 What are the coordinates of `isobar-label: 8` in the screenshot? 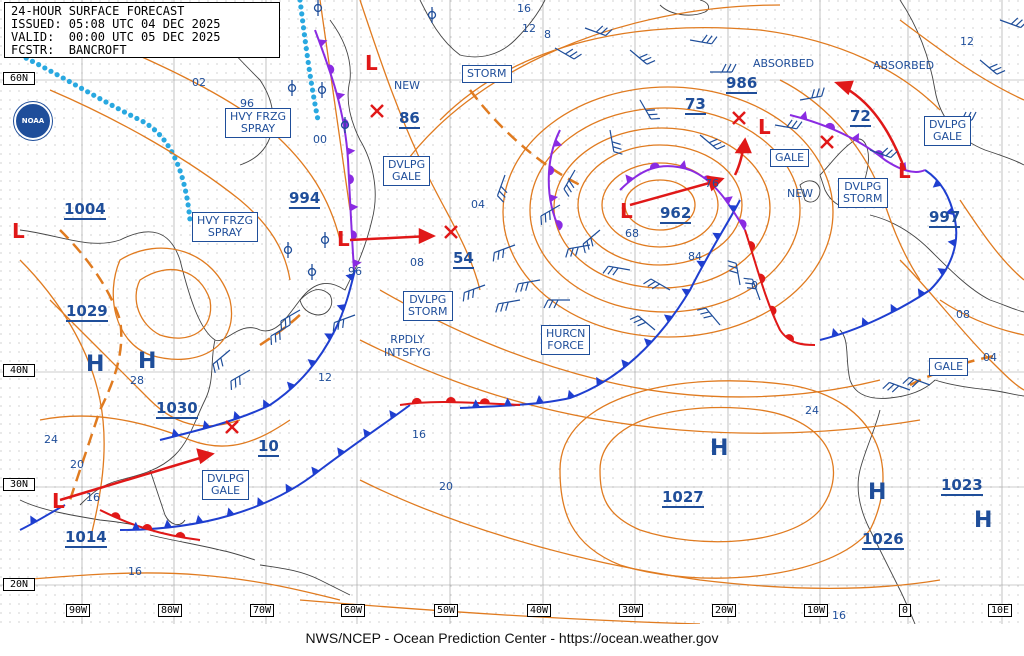 It's located at (547, 34).